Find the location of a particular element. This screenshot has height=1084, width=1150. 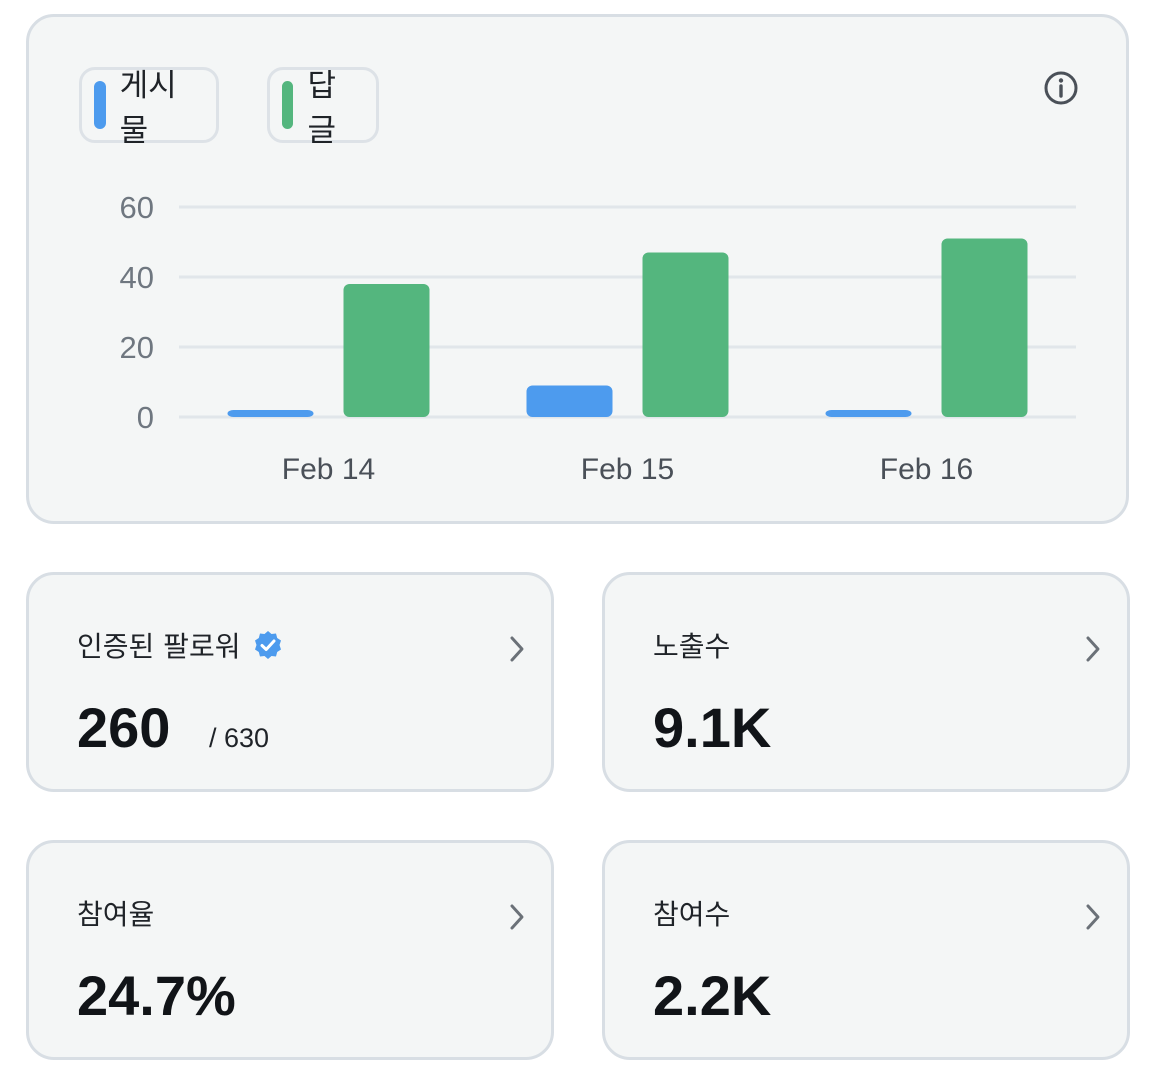

legend-posts: 게시물 is located at coordinates (149, 108).